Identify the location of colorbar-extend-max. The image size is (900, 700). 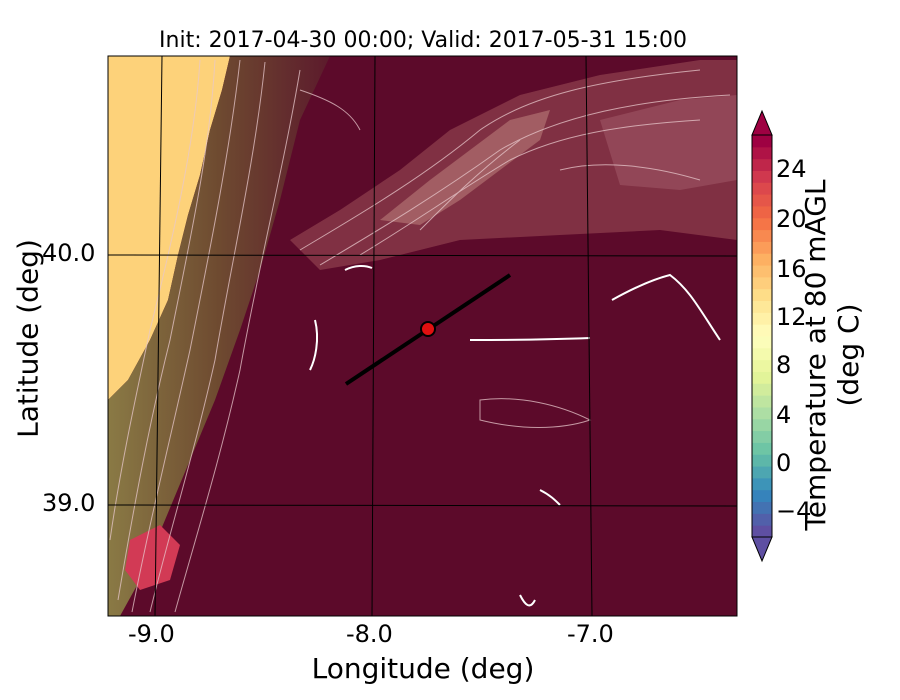
(762, 122).